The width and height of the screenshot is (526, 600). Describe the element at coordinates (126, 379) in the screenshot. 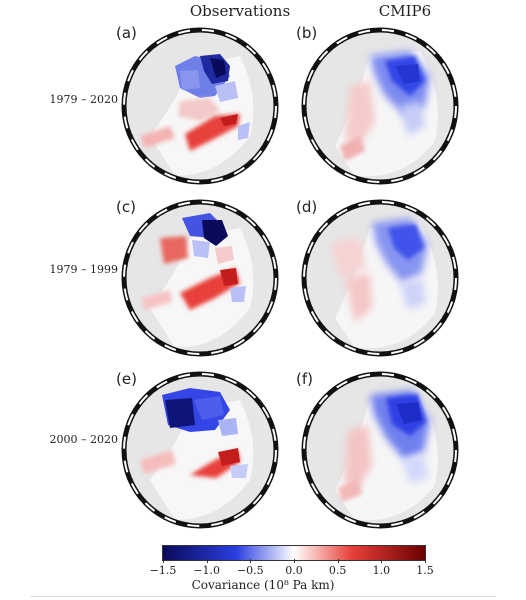

I see `panel-e-letter: (e)` at that location.